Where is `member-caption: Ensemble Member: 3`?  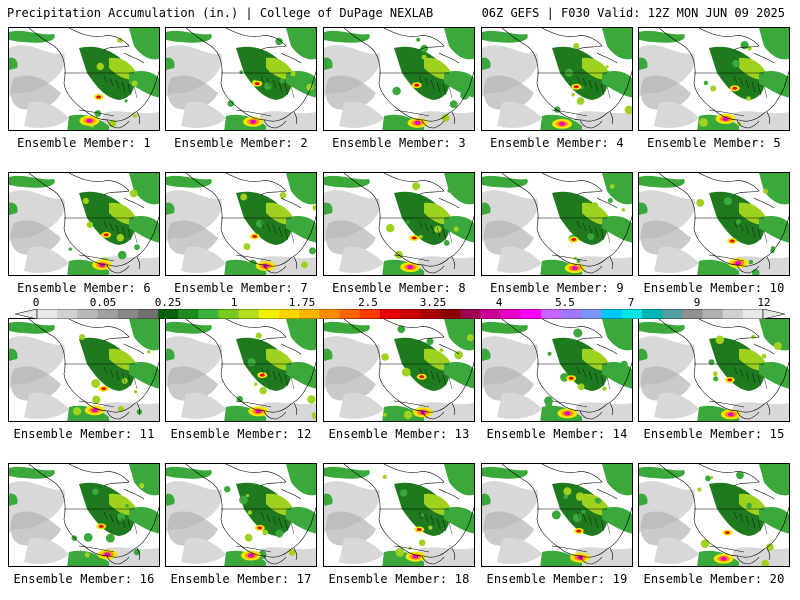
member-caption: Ensemble Member: 3 is located at coordinates (399, 143).